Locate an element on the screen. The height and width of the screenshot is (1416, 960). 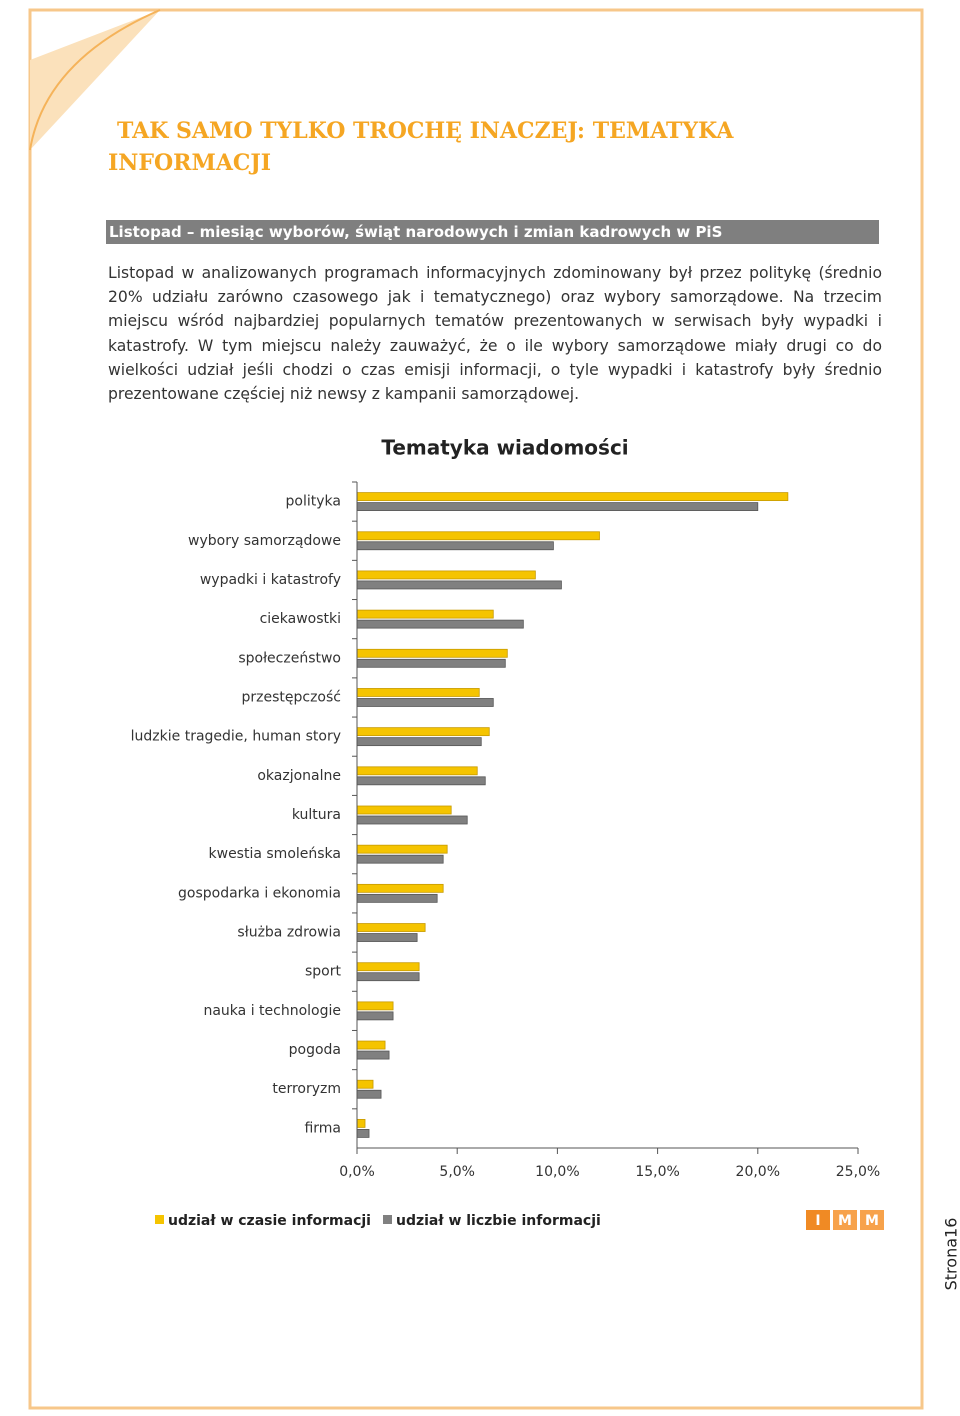
page-curl is located at coordinates (95, 80).